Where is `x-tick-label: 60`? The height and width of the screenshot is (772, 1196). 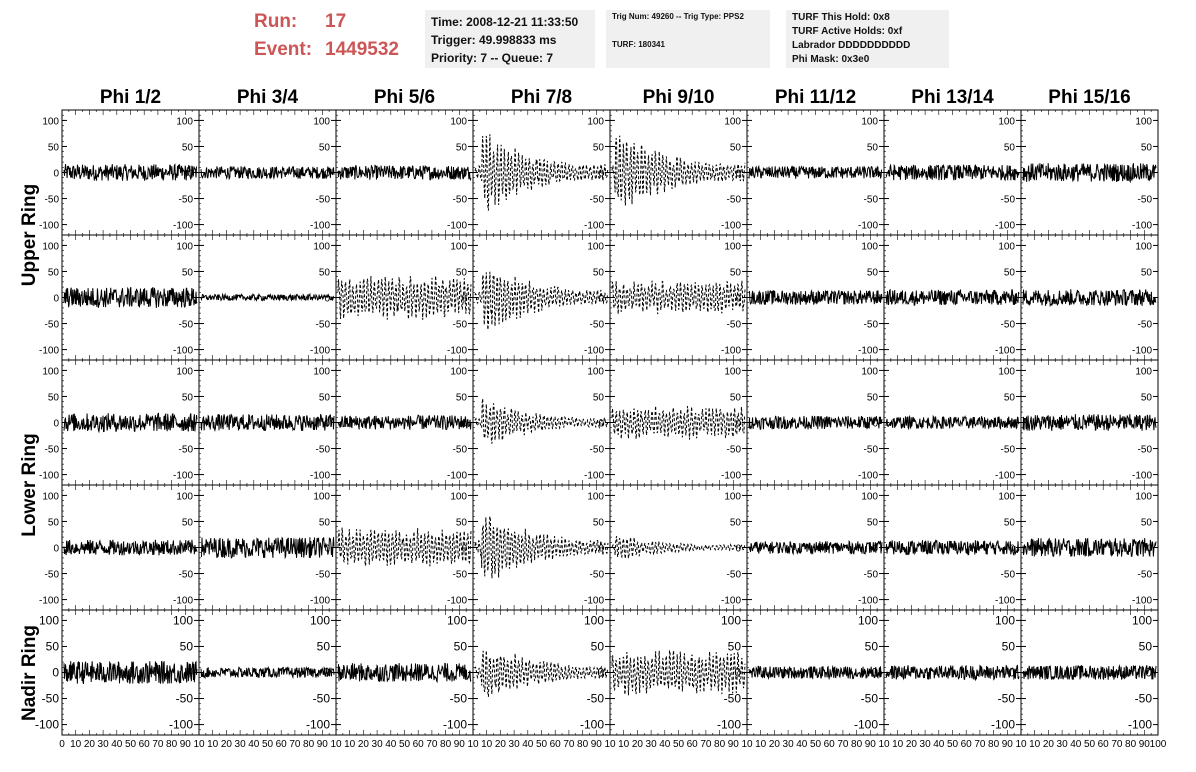
x-tick-label: 60 is located at coordinates (693, 744).